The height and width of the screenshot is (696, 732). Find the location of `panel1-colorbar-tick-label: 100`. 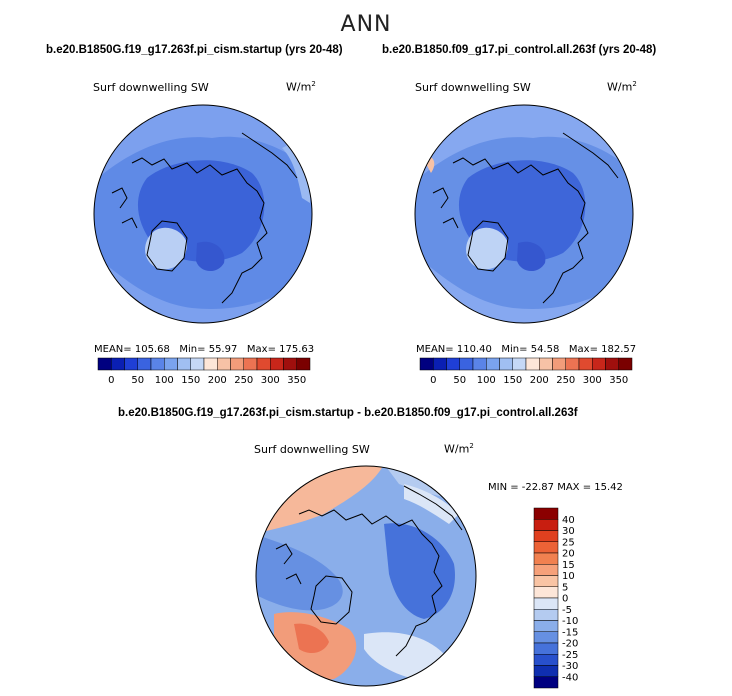

panel1-colorbar-tick-label: 100 is located at coordinates (164, 380).